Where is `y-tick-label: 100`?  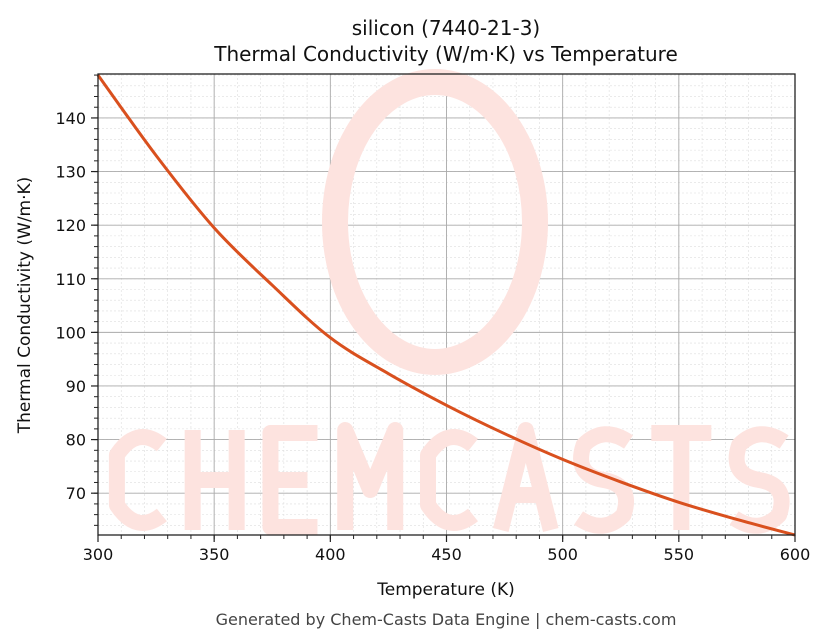 y-tick-label: 100 is located at coordinates (70, 332).